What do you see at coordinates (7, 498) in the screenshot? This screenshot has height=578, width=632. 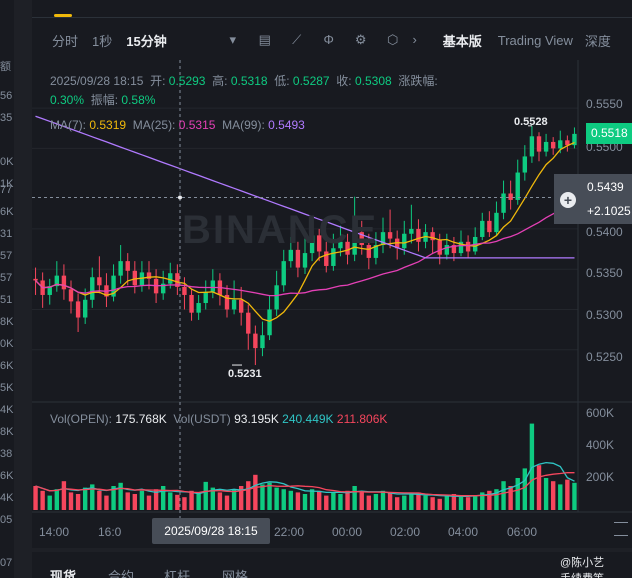 I see `orderbook-value: 4K` at bounding box center [7, 498].